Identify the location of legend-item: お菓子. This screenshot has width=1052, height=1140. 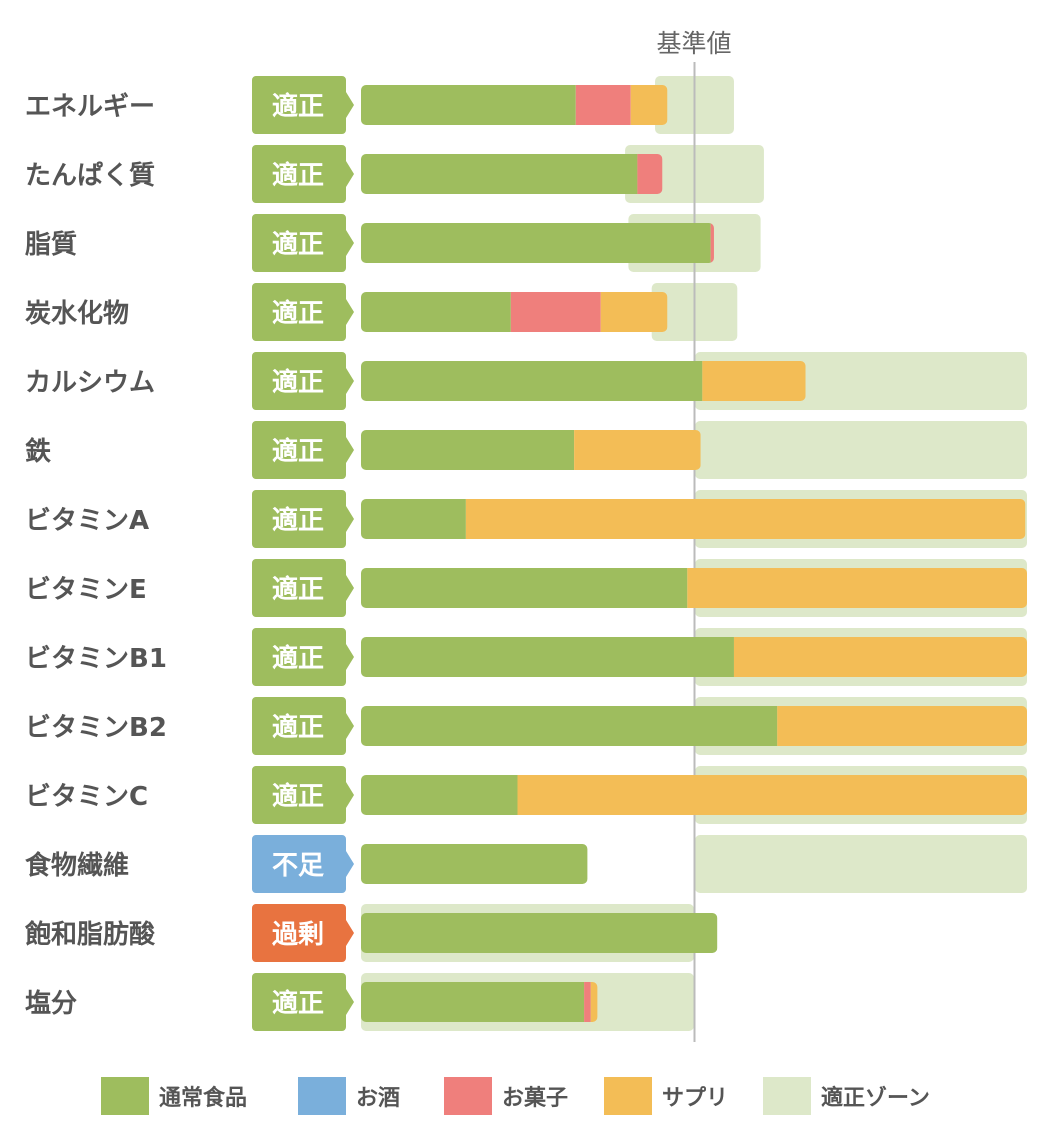
(506, 1096).